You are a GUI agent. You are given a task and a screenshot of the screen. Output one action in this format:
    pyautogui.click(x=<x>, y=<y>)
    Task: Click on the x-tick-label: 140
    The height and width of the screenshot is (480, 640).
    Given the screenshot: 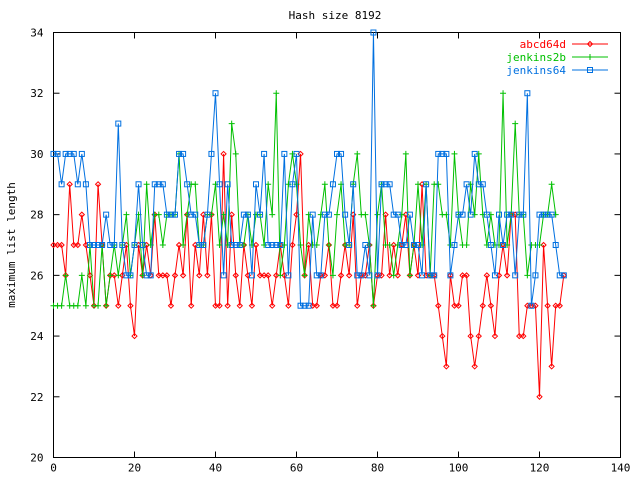 What is the action you would take?
    pyautogui.click(x=621, y=468)
    